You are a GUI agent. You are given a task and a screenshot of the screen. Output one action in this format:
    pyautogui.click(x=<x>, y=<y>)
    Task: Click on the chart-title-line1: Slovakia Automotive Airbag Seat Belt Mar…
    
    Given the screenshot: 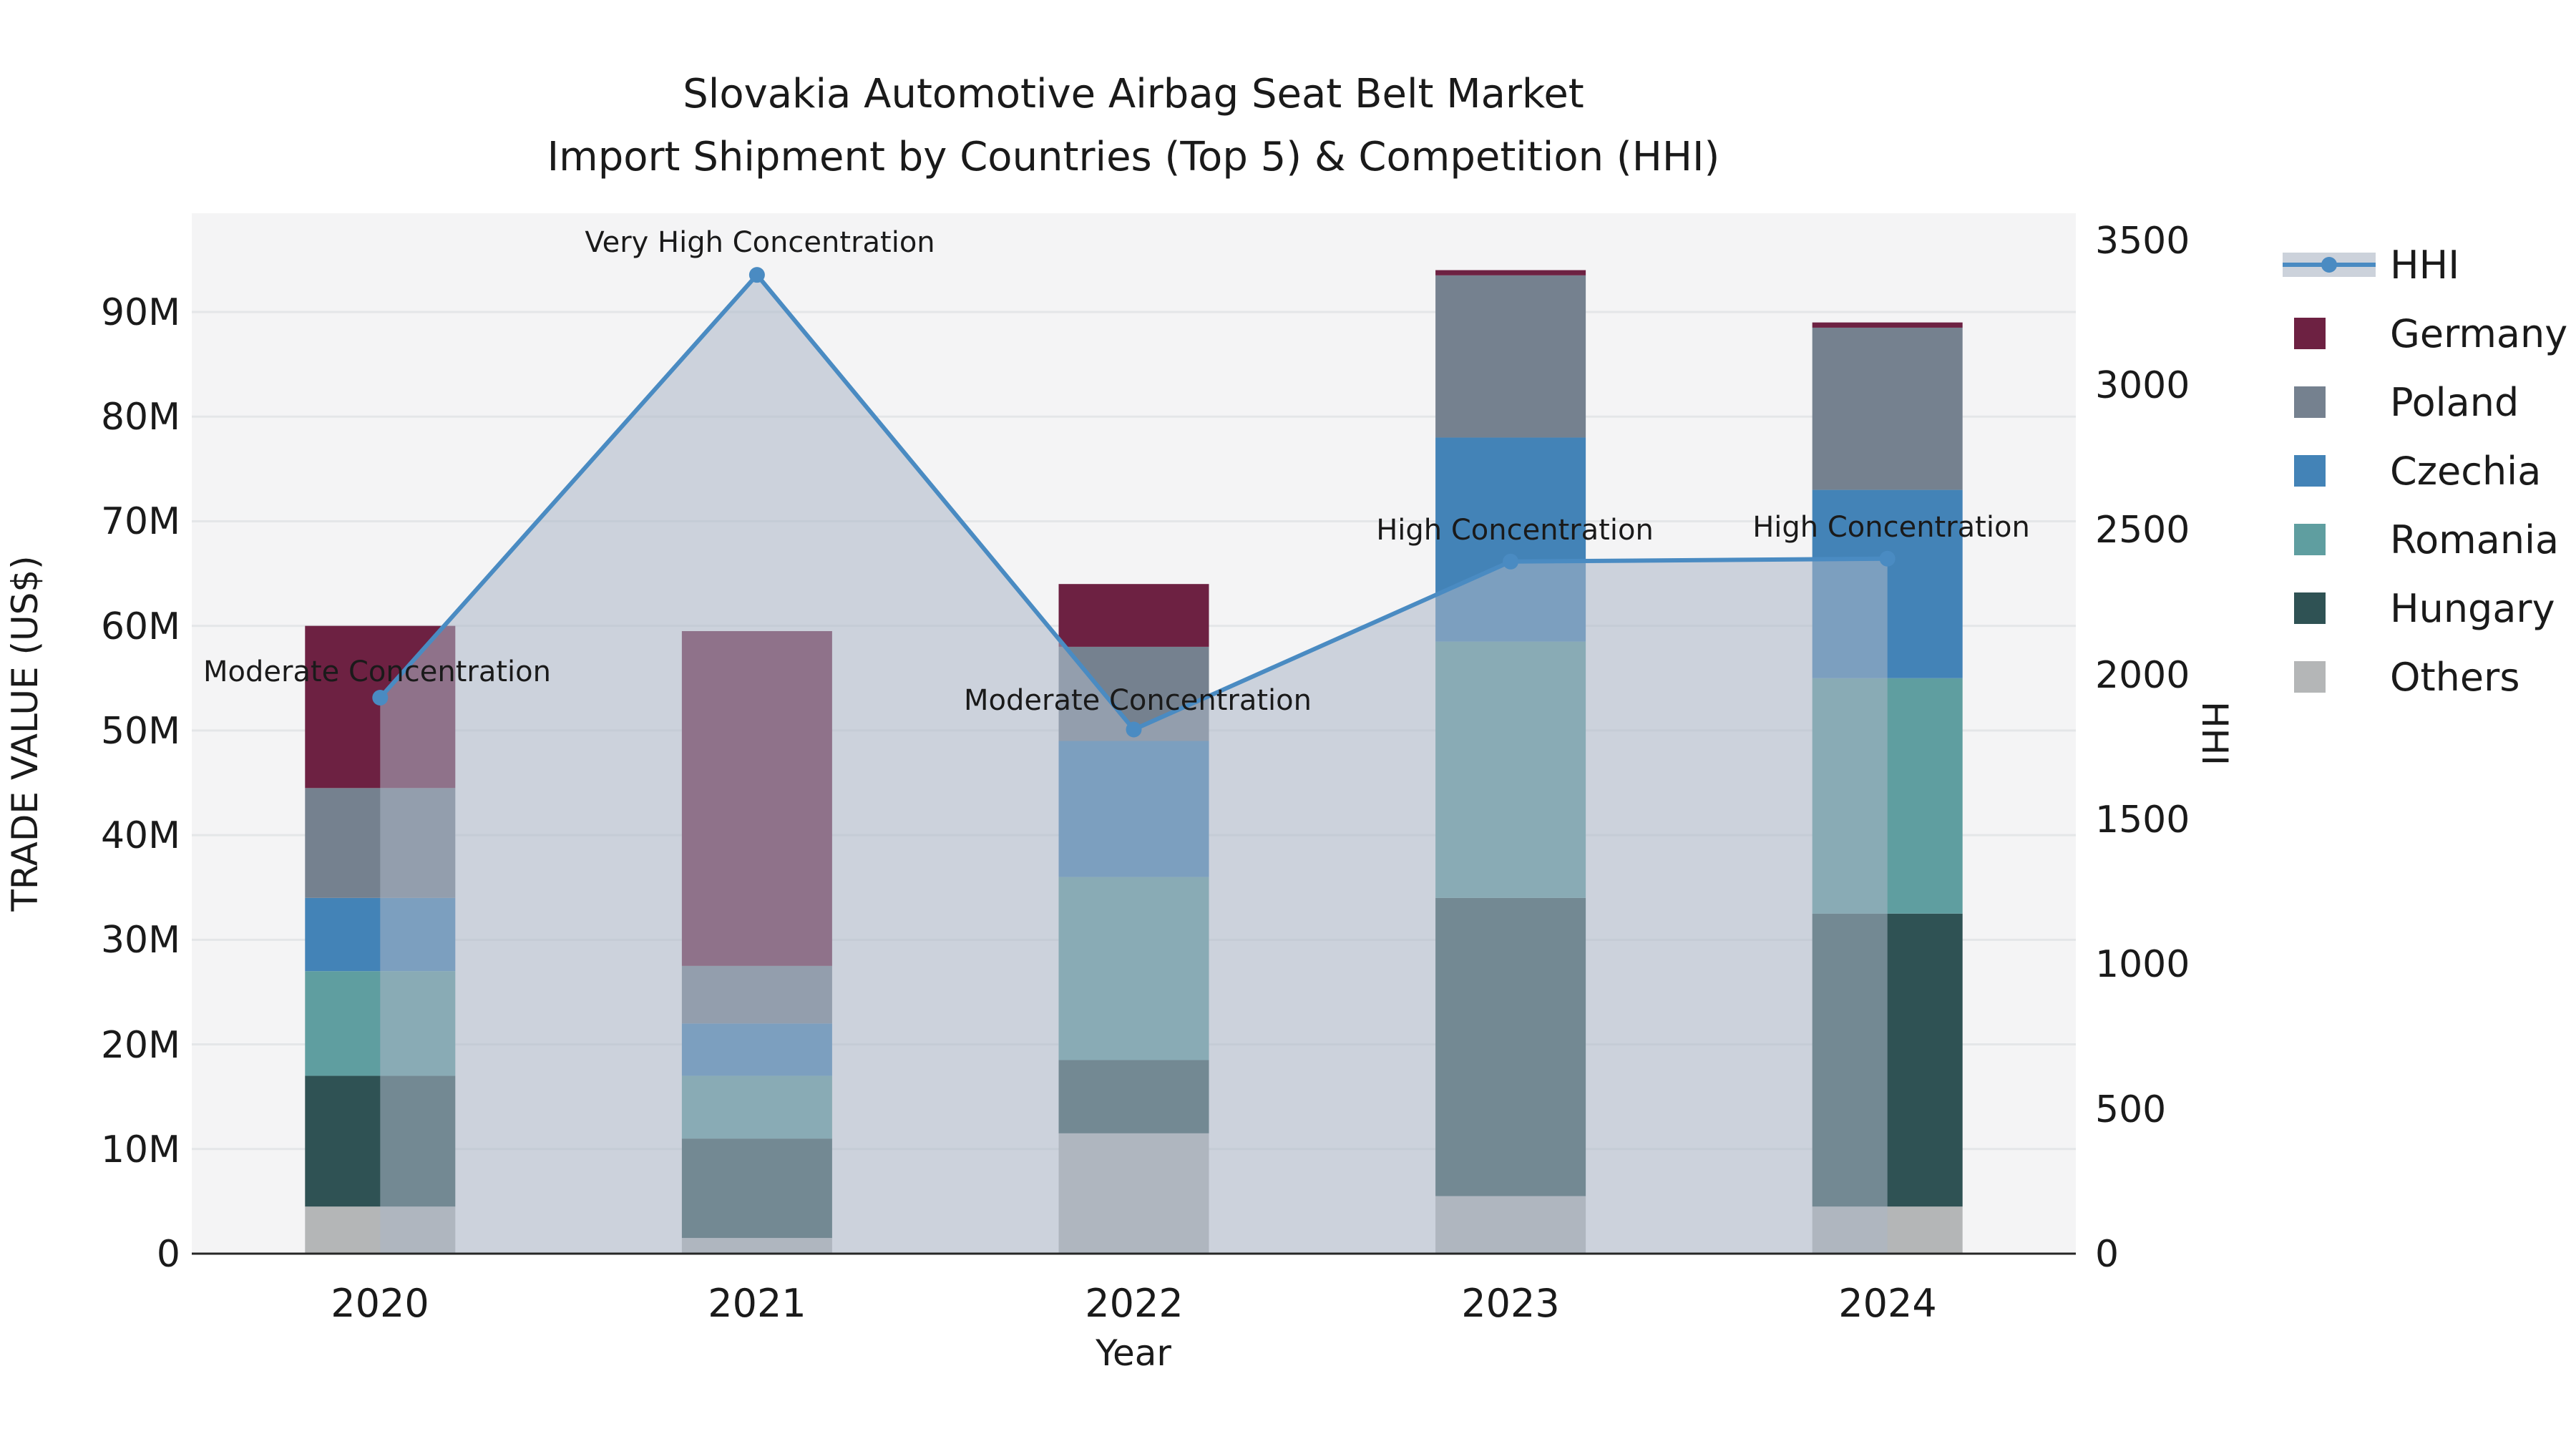 What is the action you would take?
    pyautogui.click(x=1133, y=94)
    